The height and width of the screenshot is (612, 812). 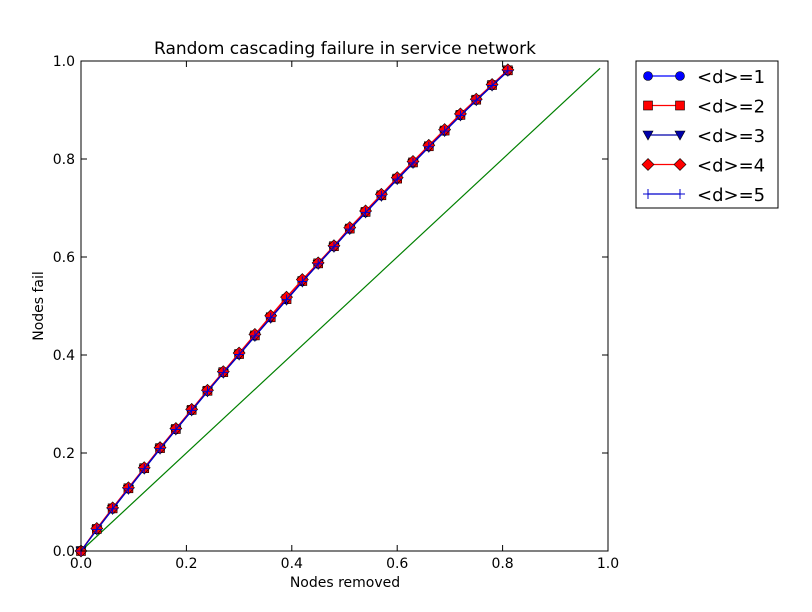 What do you see at coordinates (731, 166) in the screenshot?
I see `legend-label: <d>=4` at bounding box center [731, 166].